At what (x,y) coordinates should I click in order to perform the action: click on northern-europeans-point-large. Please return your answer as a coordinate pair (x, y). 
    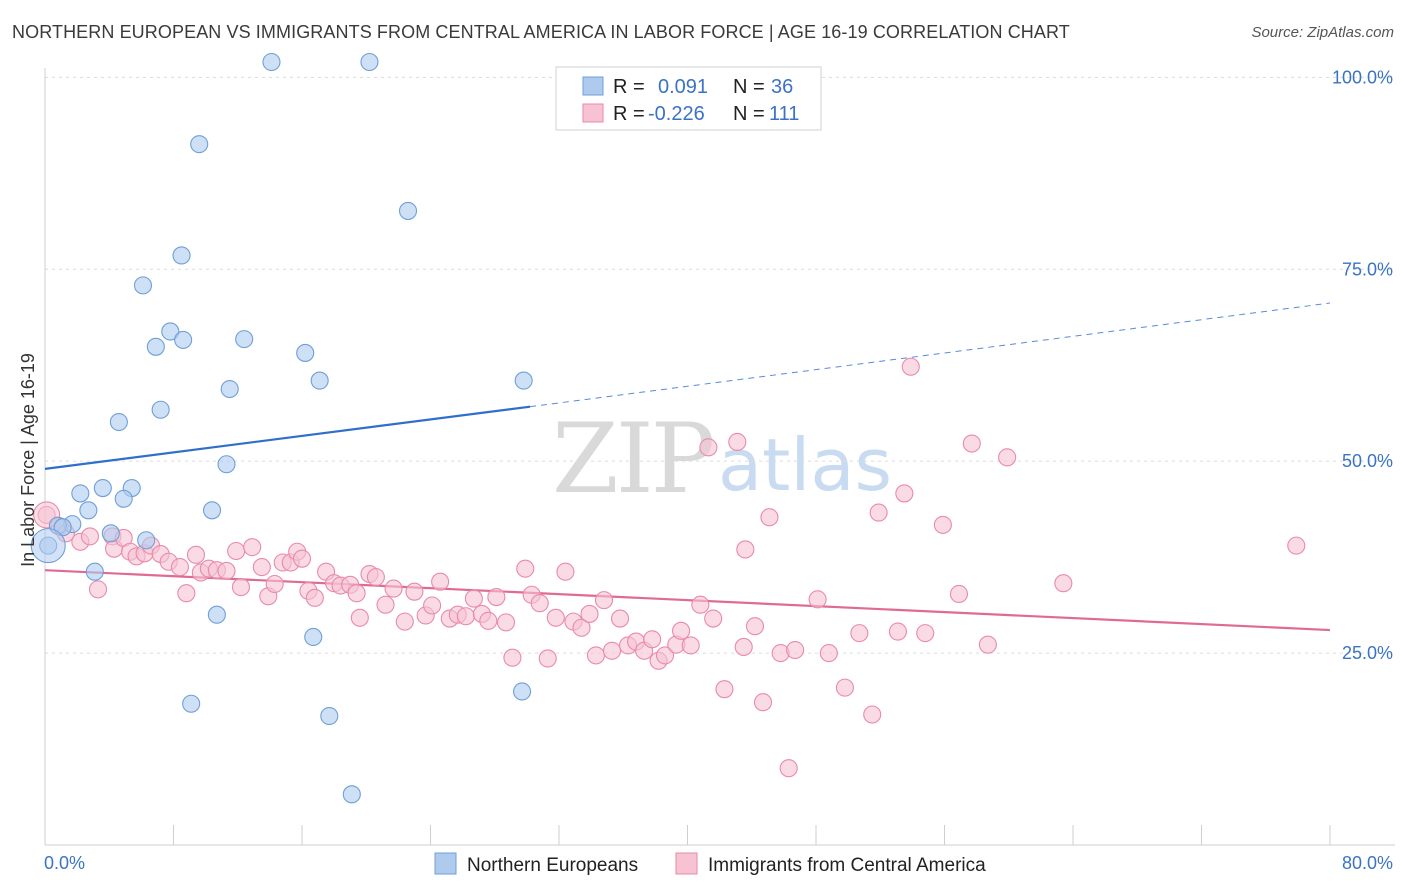
    Looking at the image, I should click on (48, 546).